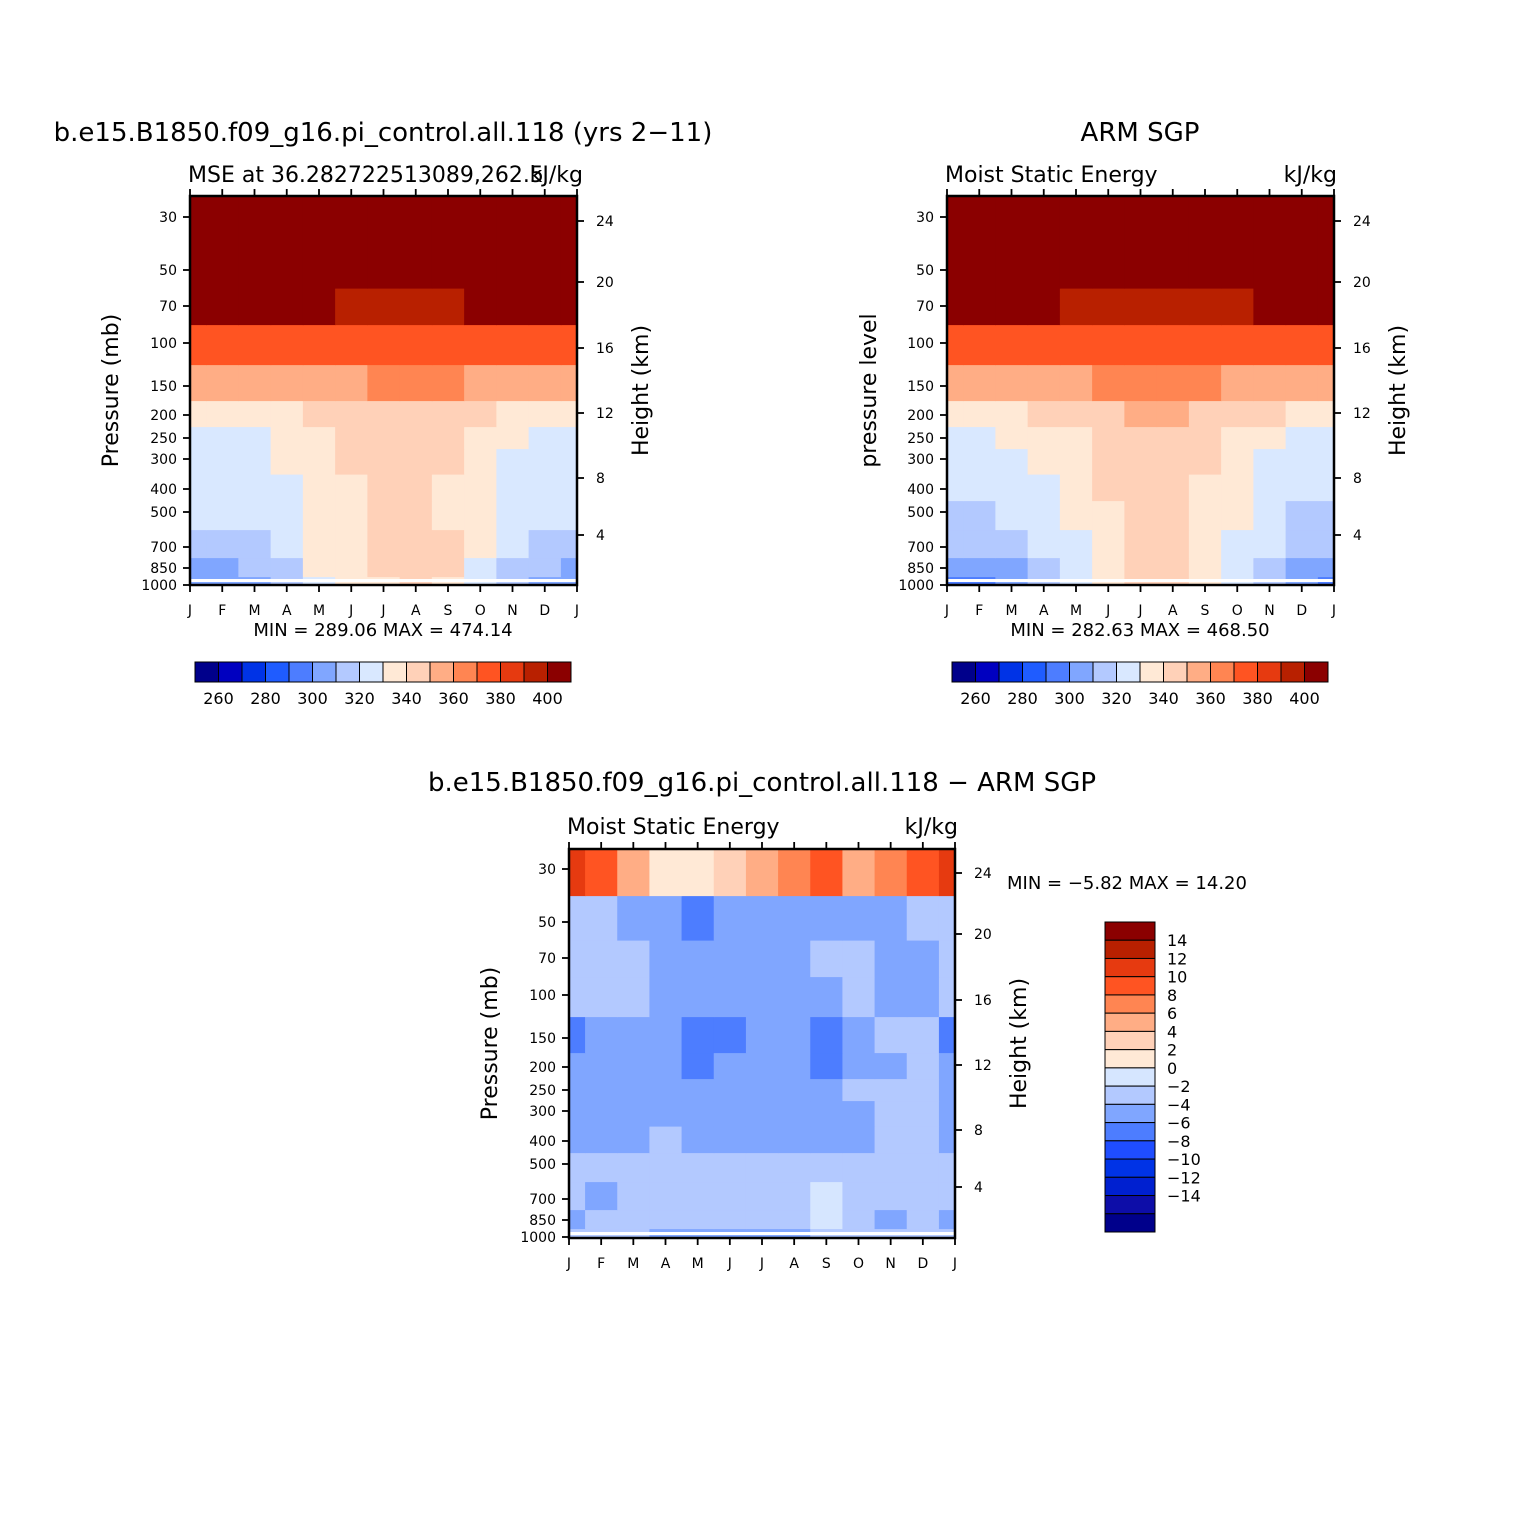  Describe the element at coordinates (1172, 1050) in the screenshot. I see `legend-label: 2` at that location.